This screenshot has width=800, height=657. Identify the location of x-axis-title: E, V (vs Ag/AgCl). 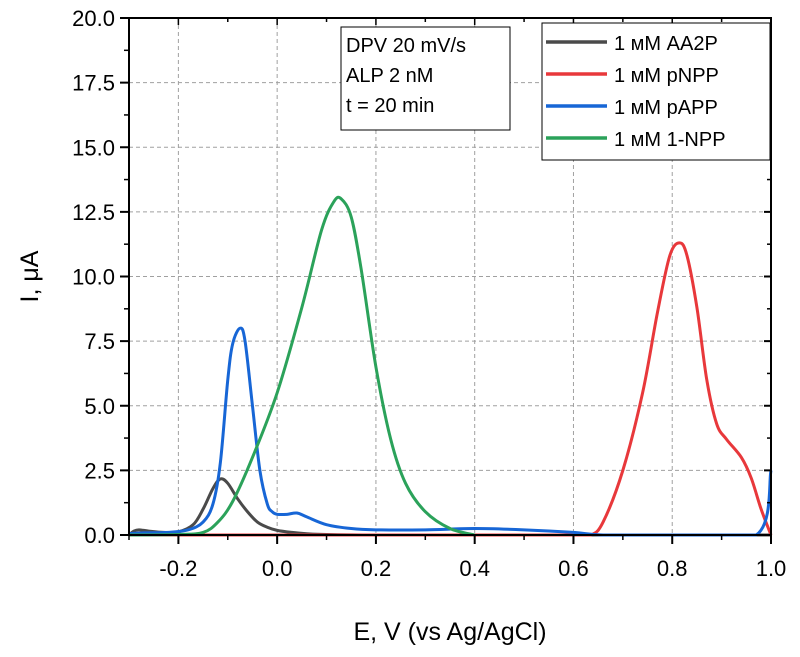
(449, 632).